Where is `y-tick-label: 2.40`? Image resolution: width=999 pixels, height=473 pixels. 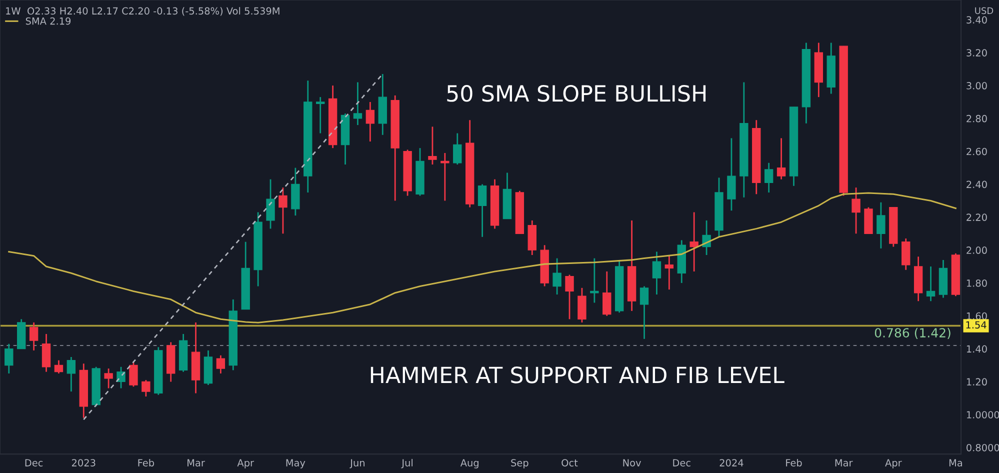 y-tick-label: 2.40 is located at coordinates (976, 184).